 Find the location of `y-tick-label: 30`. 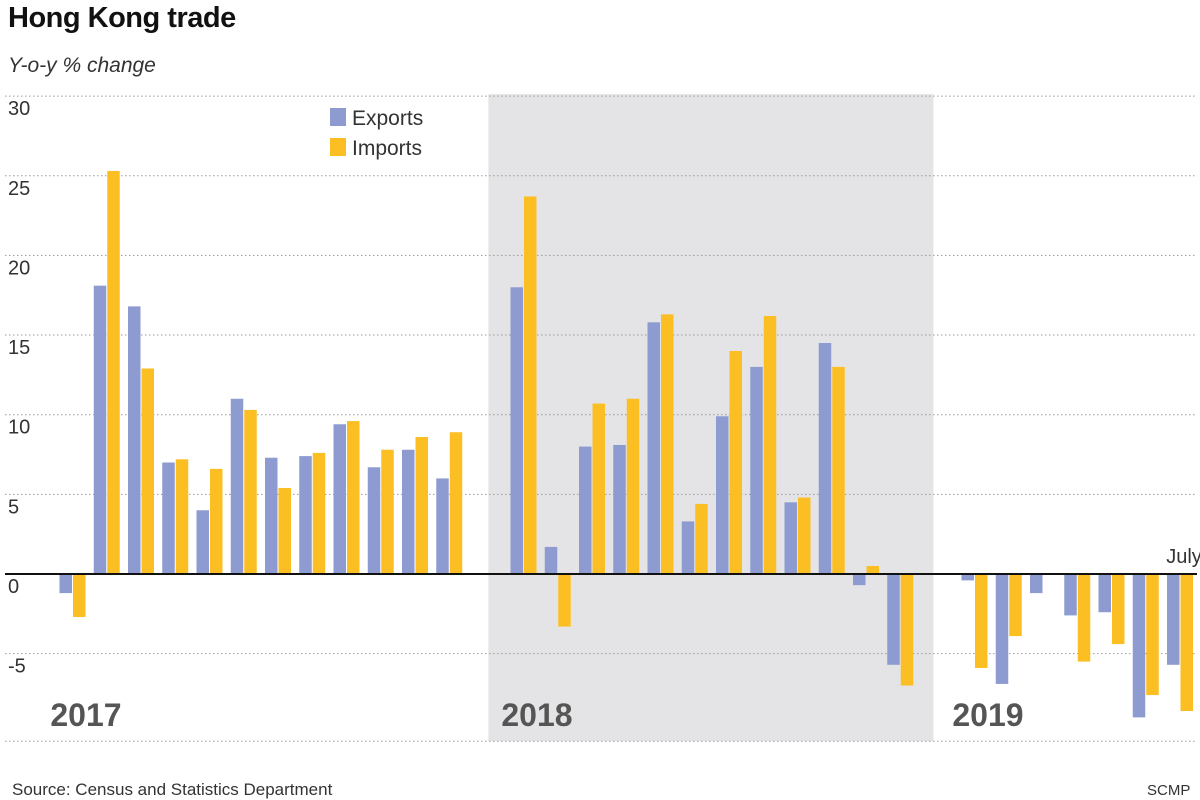

y-tick-label: 30 is located at coordinates (19, 109).